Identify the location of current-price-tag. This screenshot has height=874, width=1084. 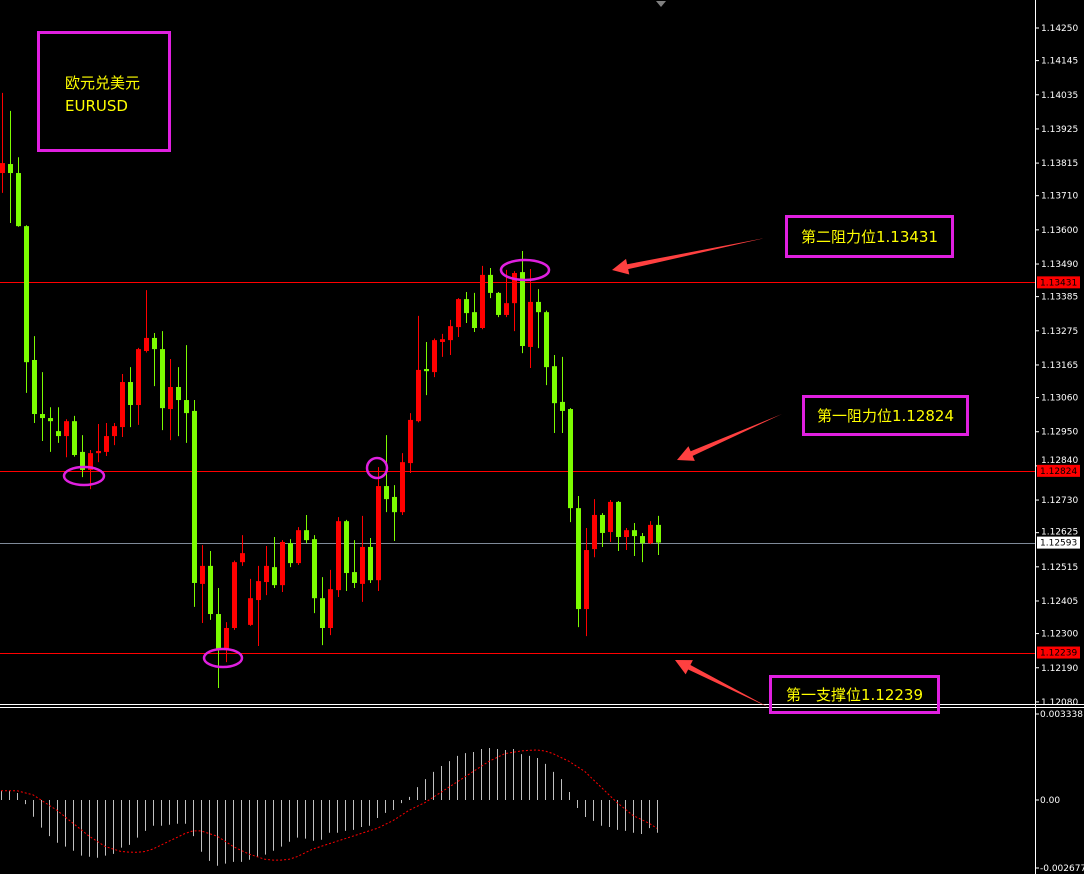
(1058, 542).